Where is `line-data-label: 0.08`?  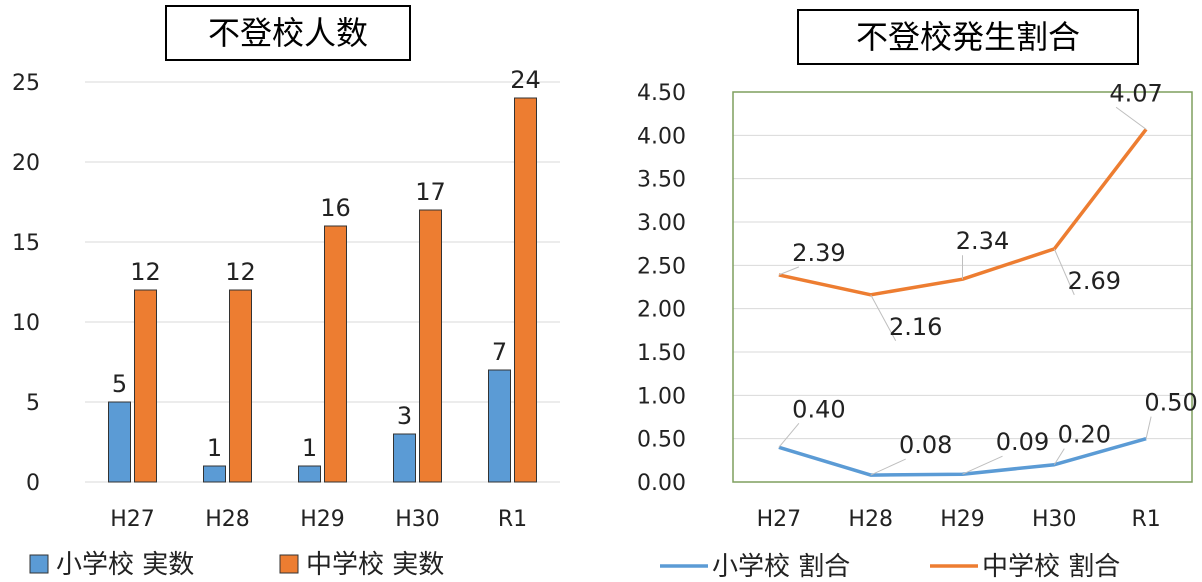 line-data-label: 0.08 is located at coordinates (925, 445).